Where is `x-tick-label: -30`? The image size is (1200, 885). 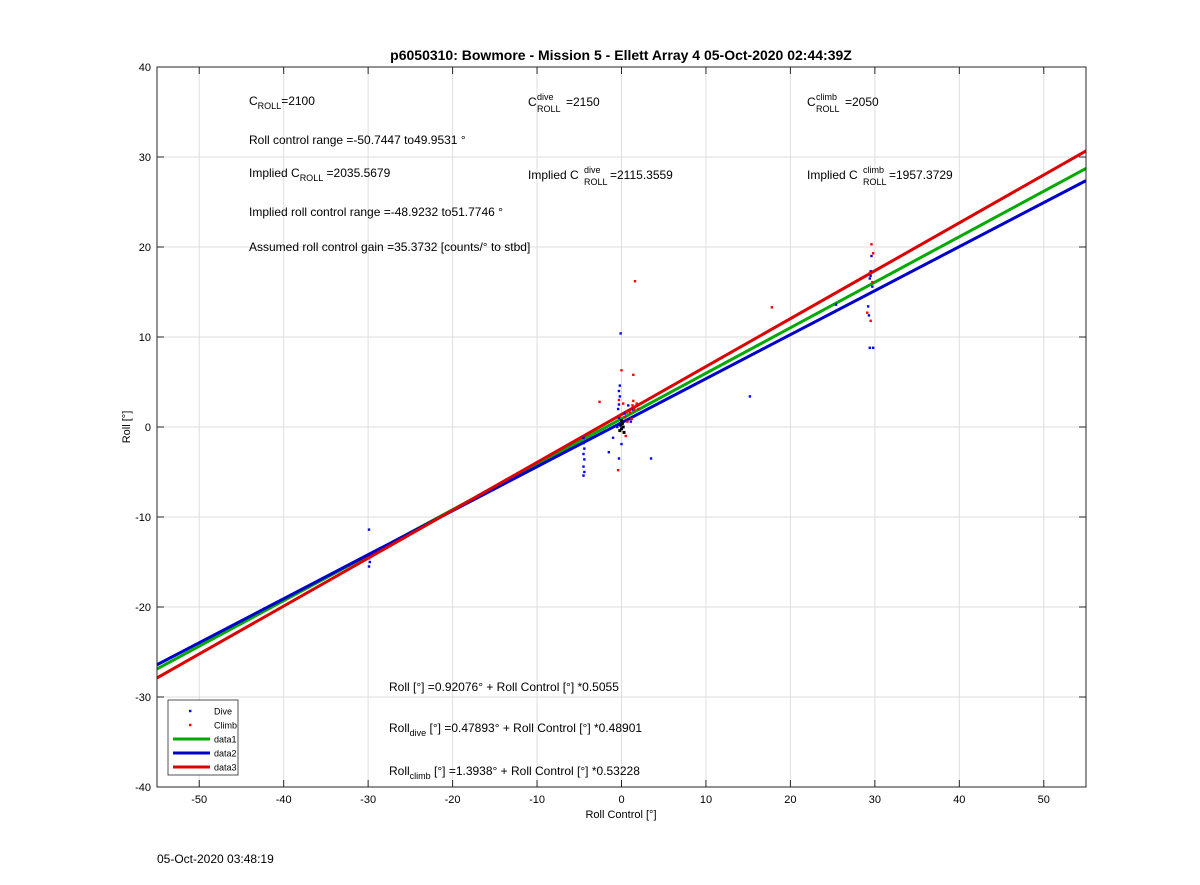 x-tick-label: -30 is located at coordinates (368, 800).